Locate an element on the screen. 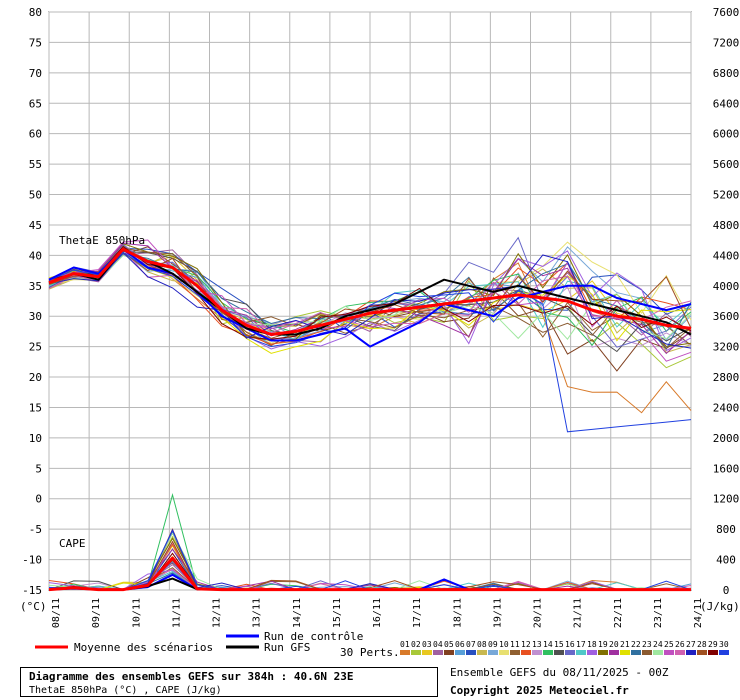  pert-legend-label-06: 06 is located at coordinates (460, 644).